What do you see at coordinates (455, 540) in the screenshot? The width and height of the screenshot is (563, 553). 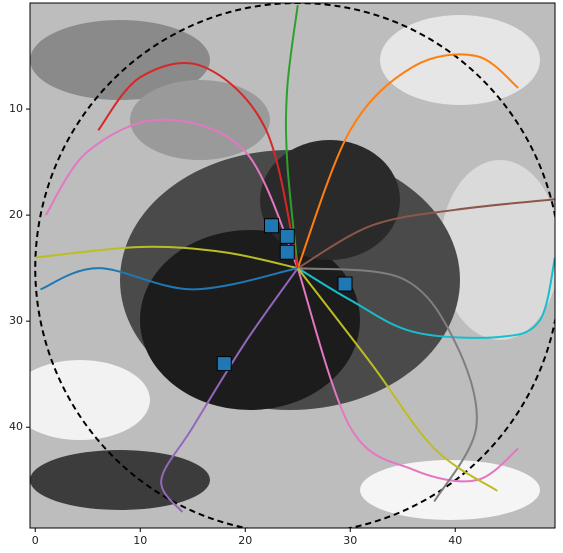 I see `x-tick-label: 40` at bounding box center [455, 540].